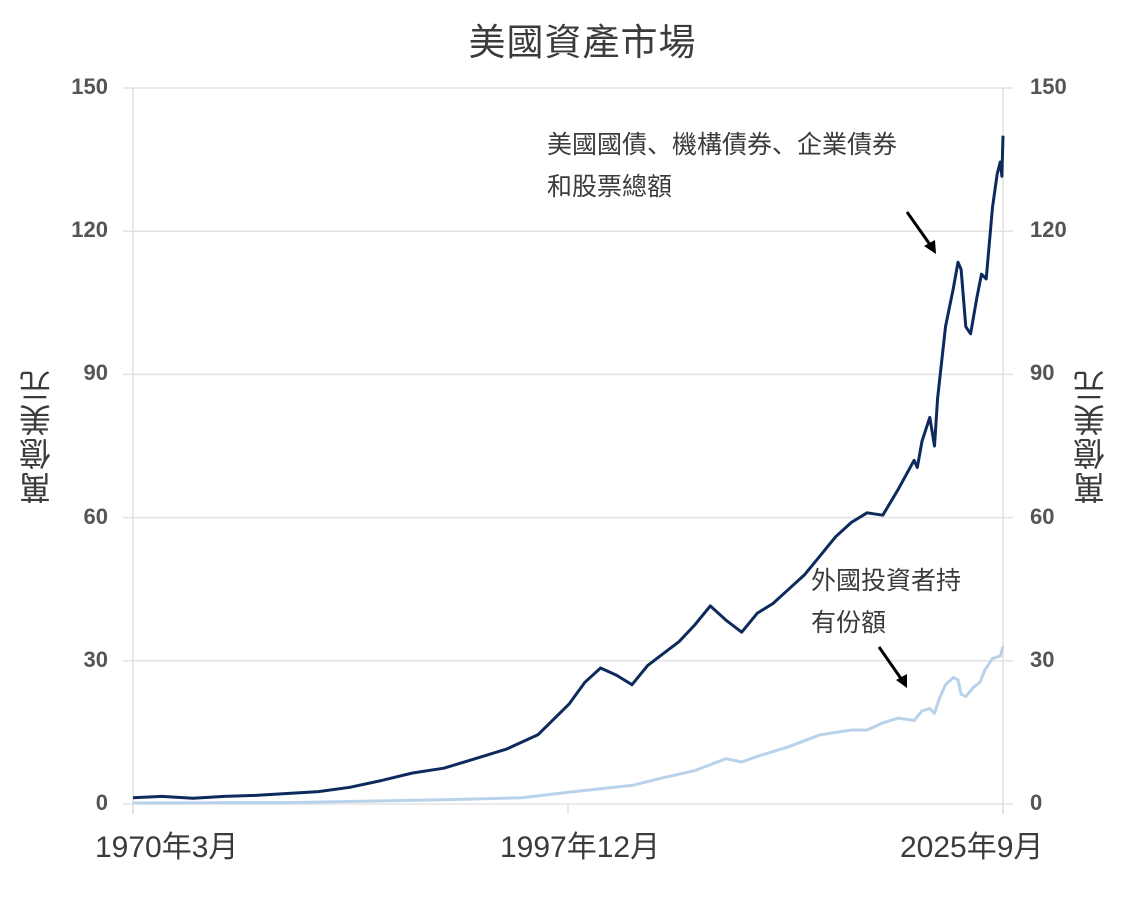 Image resolution: width=1131 pixels, height=906 pixels. I want to click on arrow-foreign, so click(892, 667).